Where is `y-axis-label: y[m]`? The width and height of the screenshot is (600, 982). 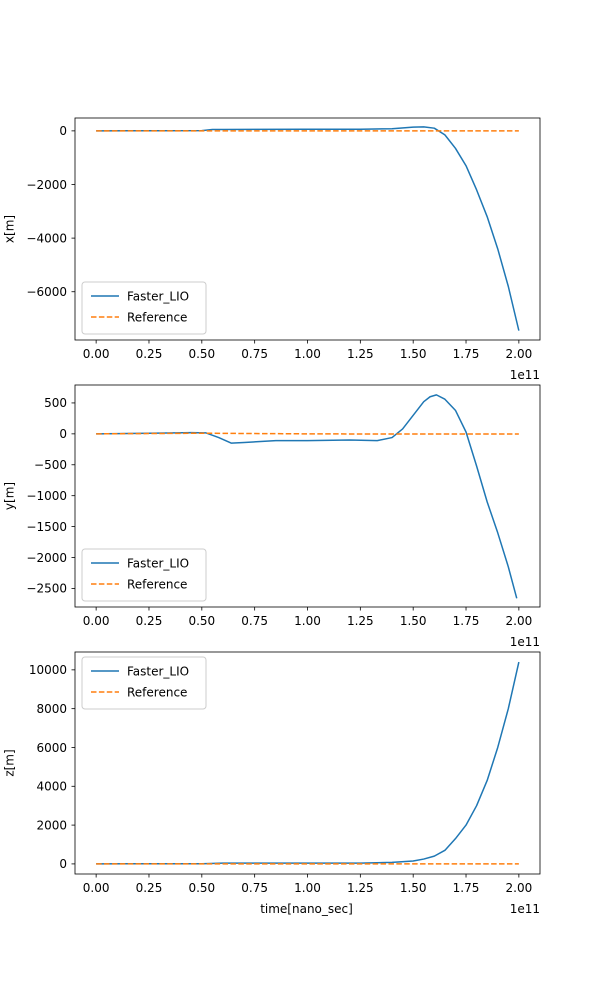 y-axis-label: y[m] is located at coordinates (10, 496).